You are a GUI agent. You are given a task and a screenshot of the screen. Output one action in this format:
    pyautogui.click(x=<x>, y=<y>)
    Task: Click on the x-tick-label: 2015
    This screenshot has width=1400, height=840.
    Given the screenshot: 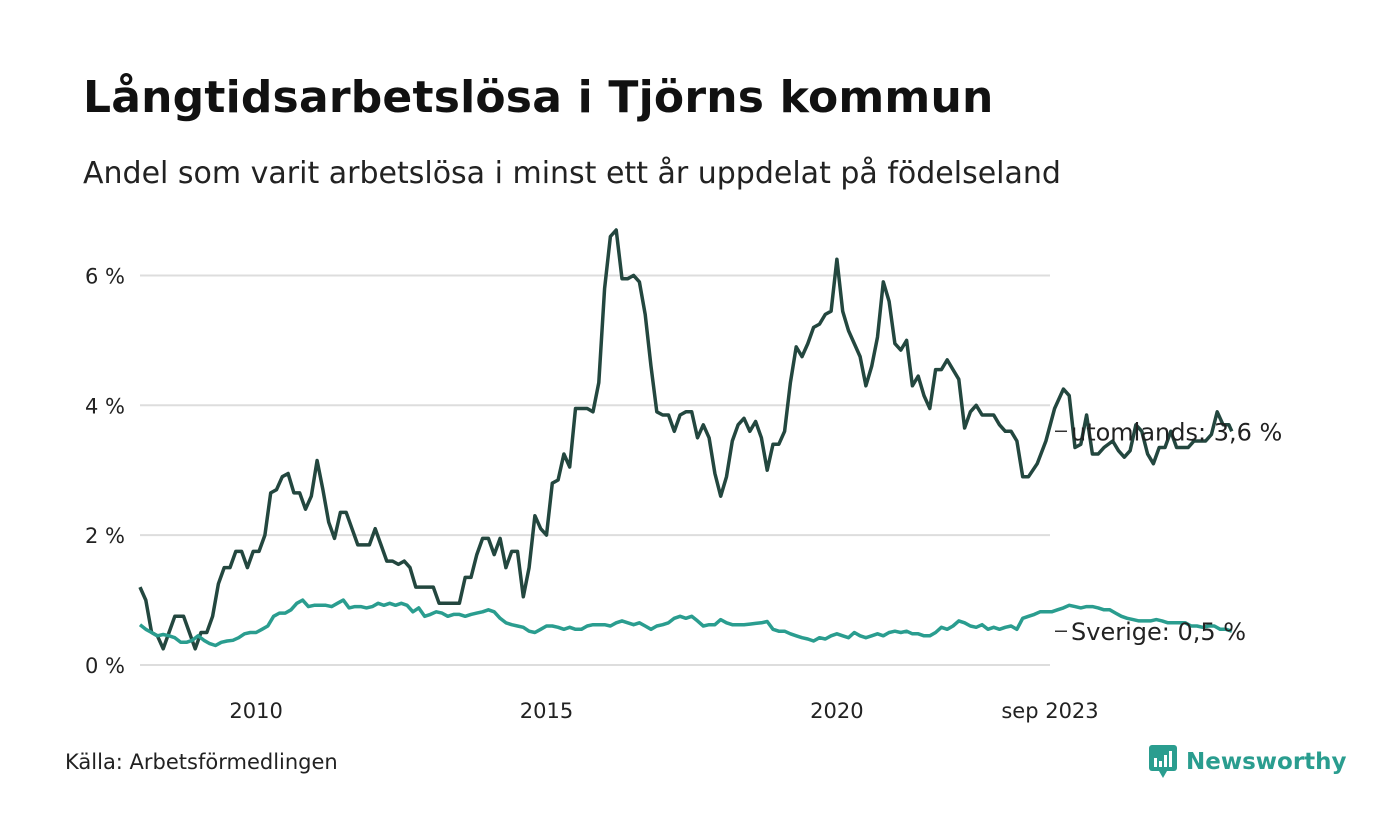 What is the action you would take?
    pyautogui.click(x=546, y=711)
    